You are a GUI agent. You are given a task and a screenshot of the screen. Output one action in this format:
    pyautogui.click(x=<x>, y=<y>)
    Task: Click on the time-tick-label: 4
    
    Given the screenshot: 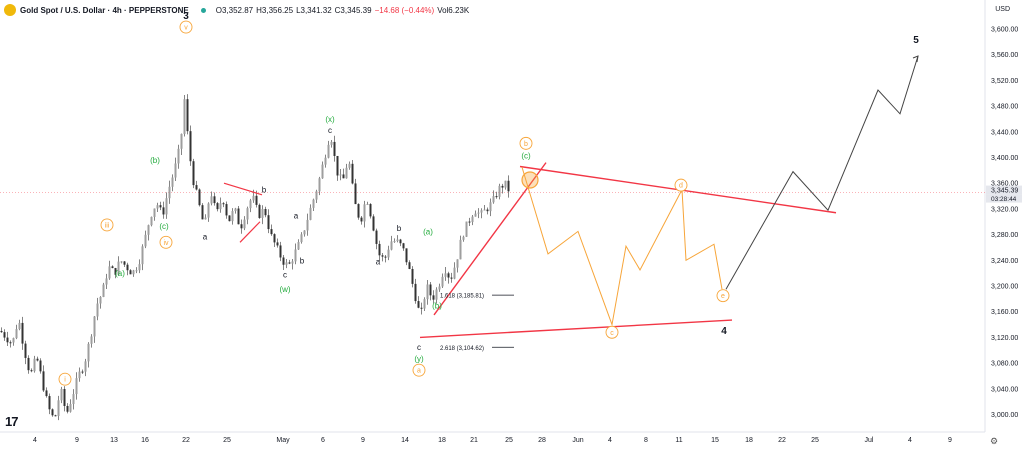 What is the action you would take?
    pyautogui.click(x=610, y=440)
    